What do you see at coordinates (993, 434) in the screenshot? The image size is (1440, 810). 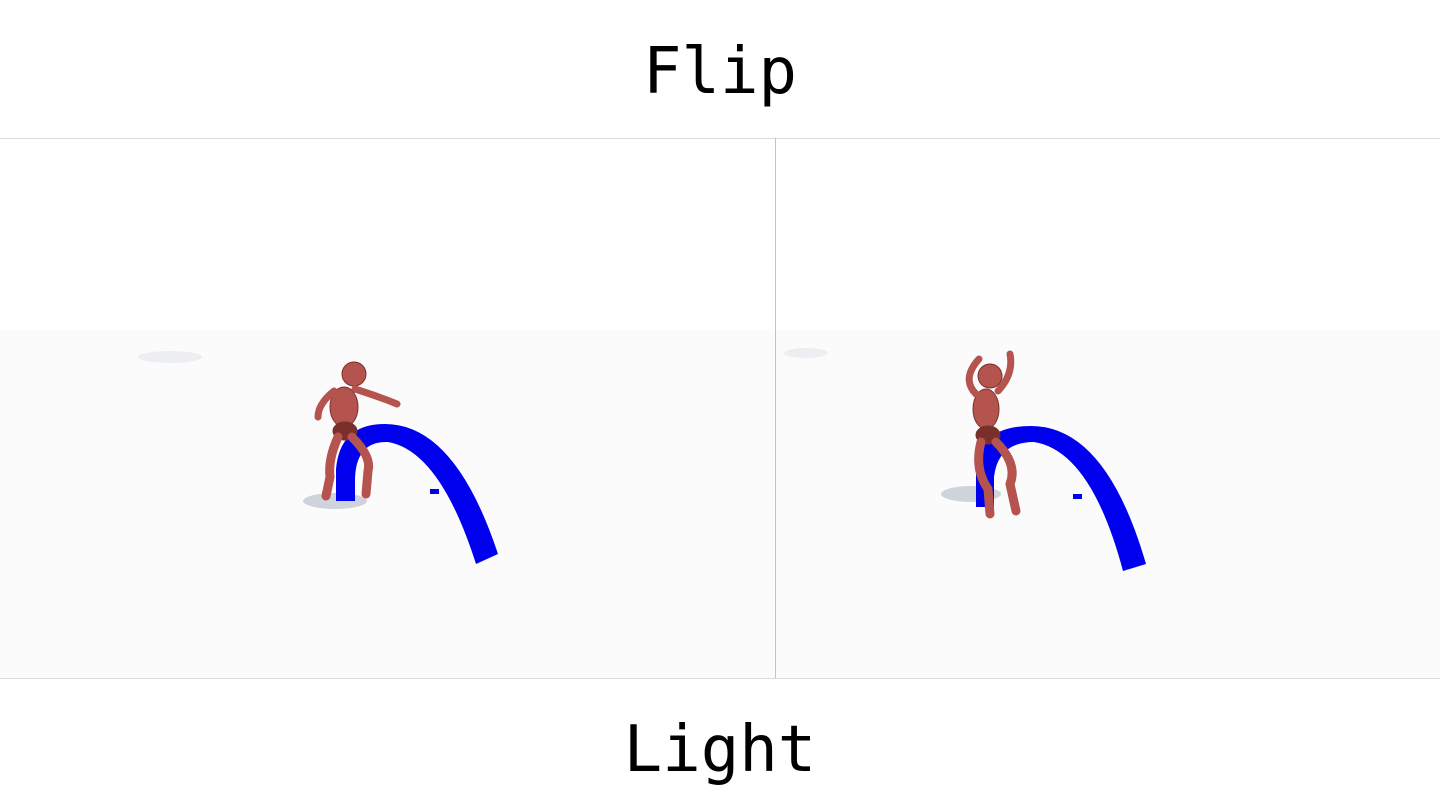 I see `right-figure` at bounding box center [993, 434].